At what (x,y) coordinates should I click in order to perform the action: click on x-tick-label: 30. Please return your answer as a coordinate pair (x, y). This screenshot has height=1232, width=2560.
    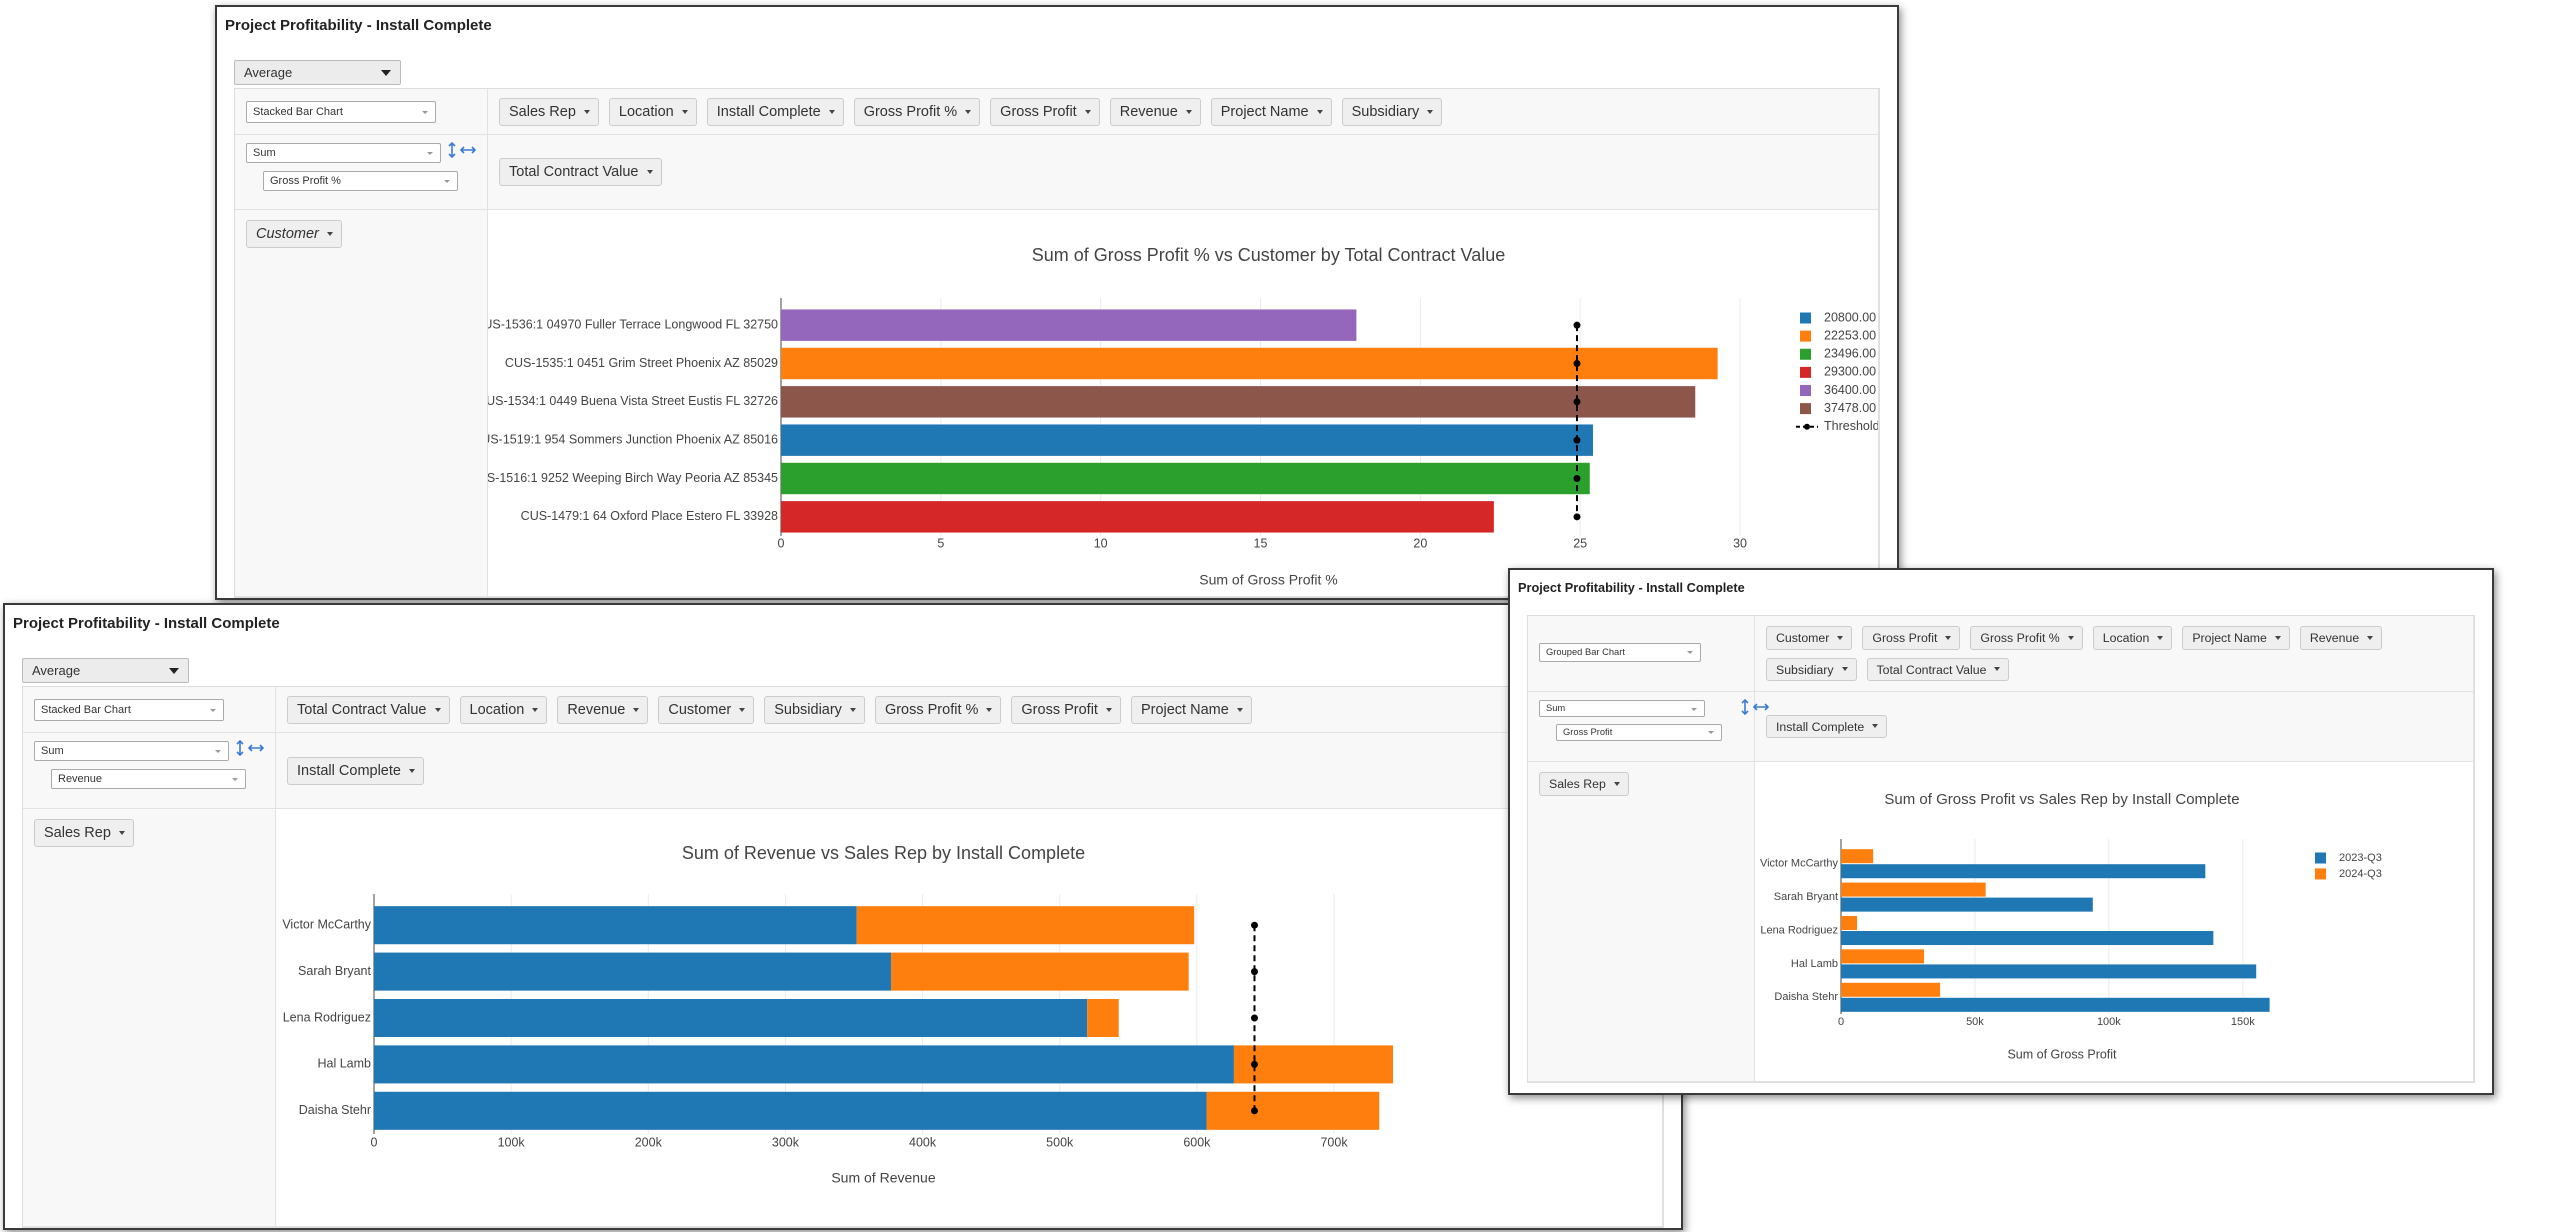
    Looking at the image, I should click on (1740, 543).